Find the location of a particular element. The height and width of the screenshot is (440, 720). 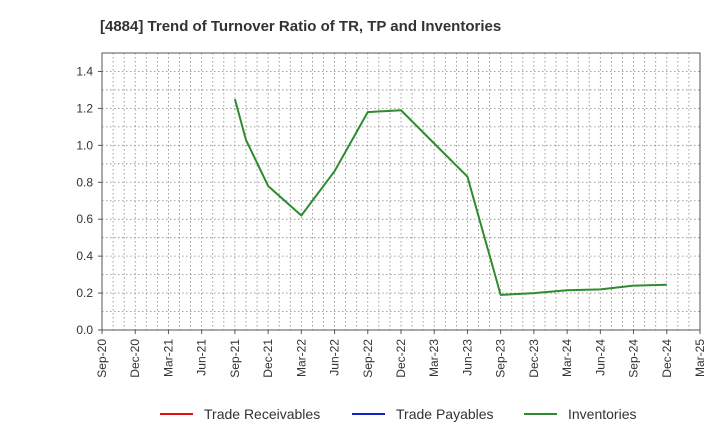

x-tick-label: Sep-24 is located at coordinates (634, 358).